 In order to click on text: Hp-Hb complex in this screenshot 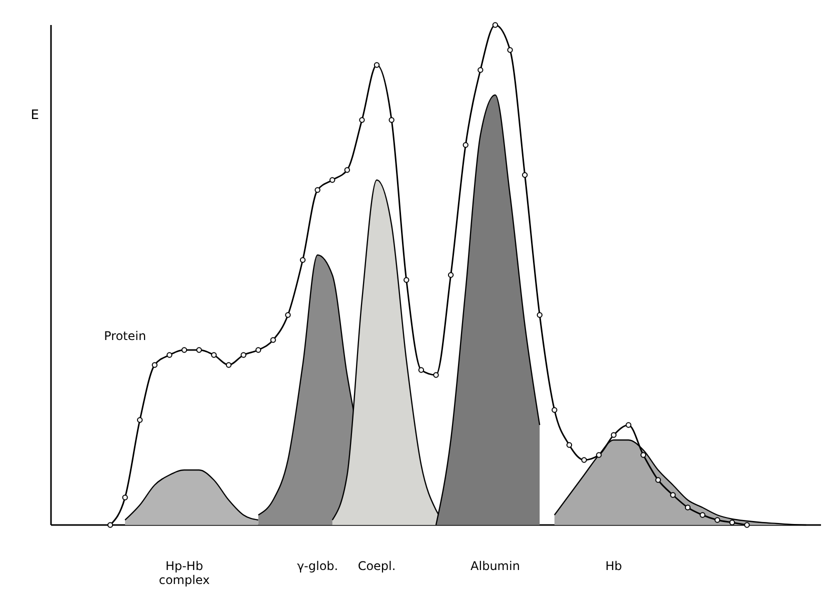, I will do `click(184, 573)`.